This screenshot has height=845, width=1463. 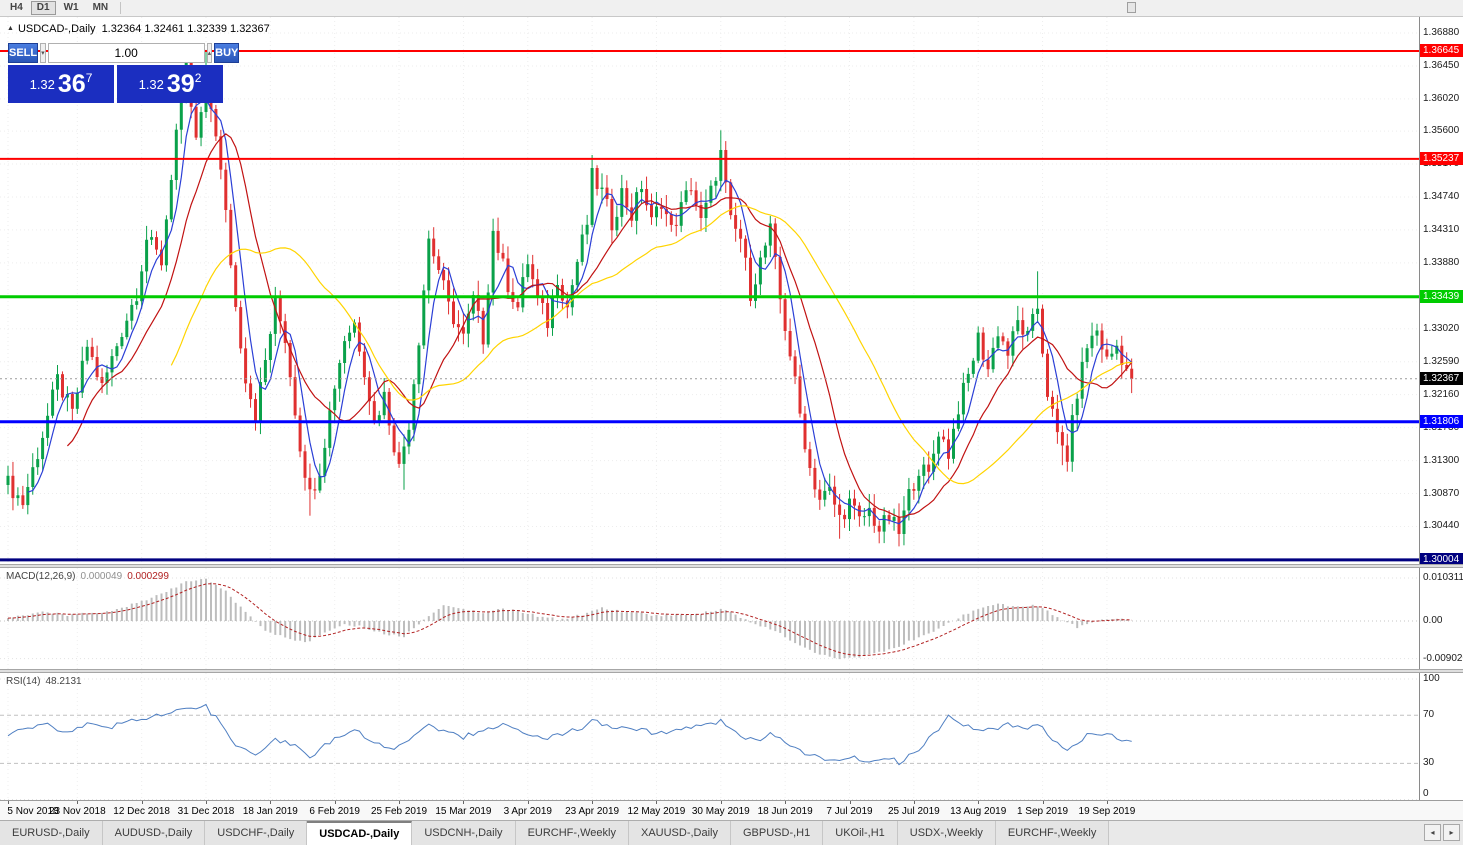 What do you see at coordinates (679, 833) in the screenshot?
I see `tab-xauusd-daily: XAUUSD-,Daily` at bounding box center [679, 833].